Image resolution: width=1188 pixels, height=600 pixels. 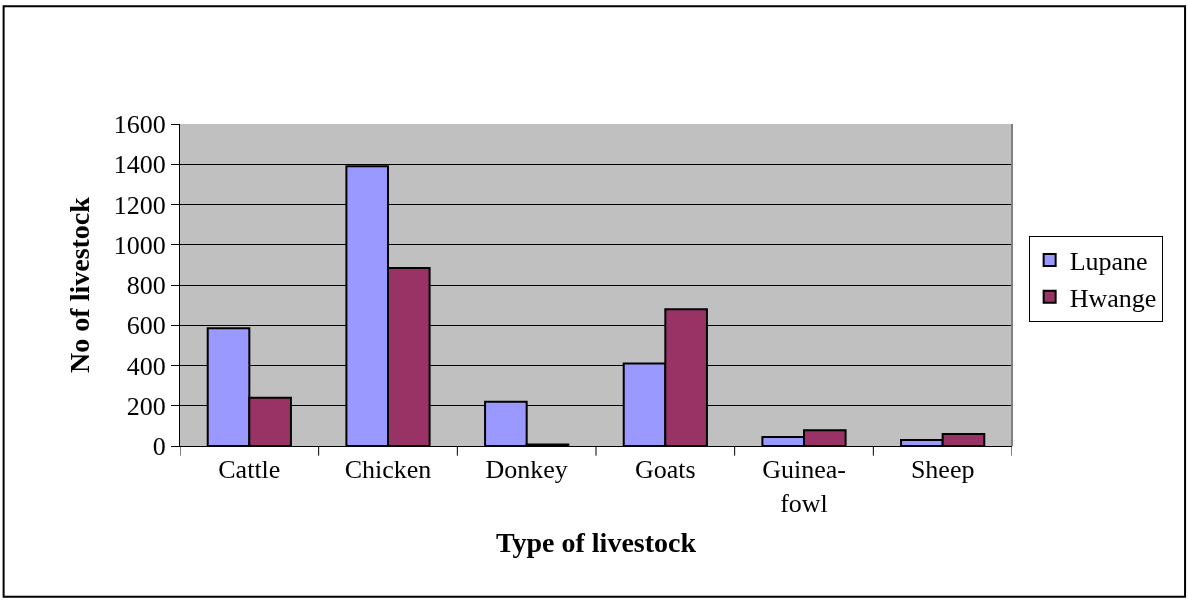 I want to click on x-tick-label: Chicken, so click(x=388, y=470).